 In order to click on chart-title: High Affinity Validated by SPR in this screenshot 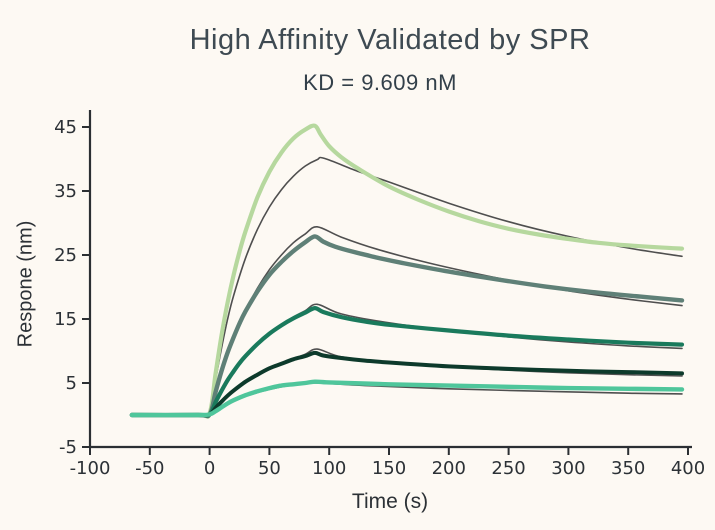, I will do `click(390, 40)`.